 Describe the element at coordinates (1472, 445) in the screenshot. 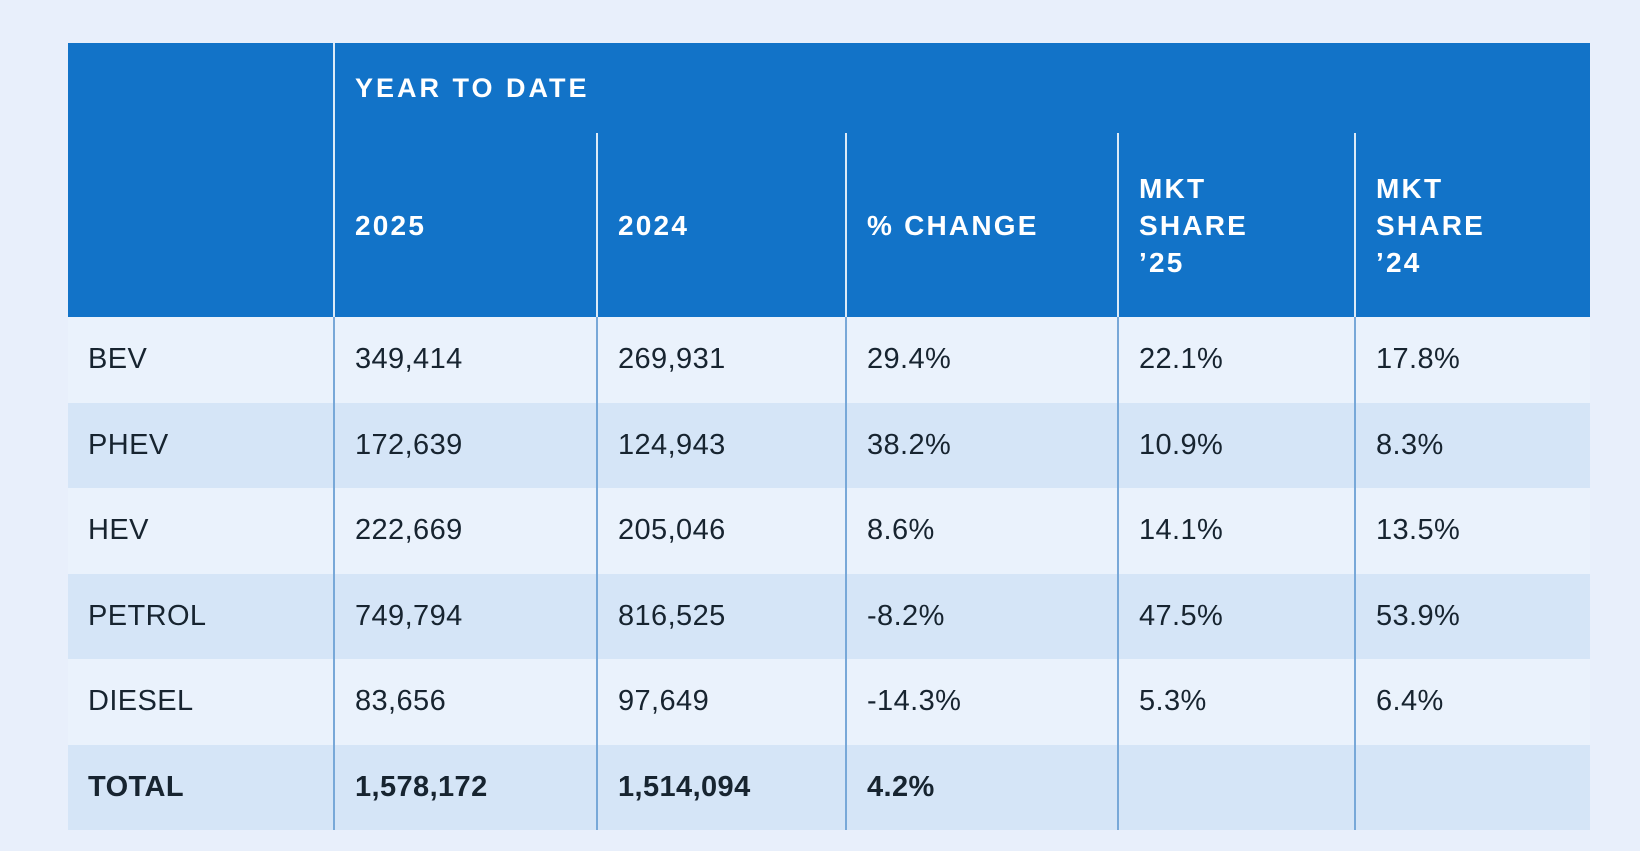

I see `cell-mkt-share-24: 8.3%` at that location.